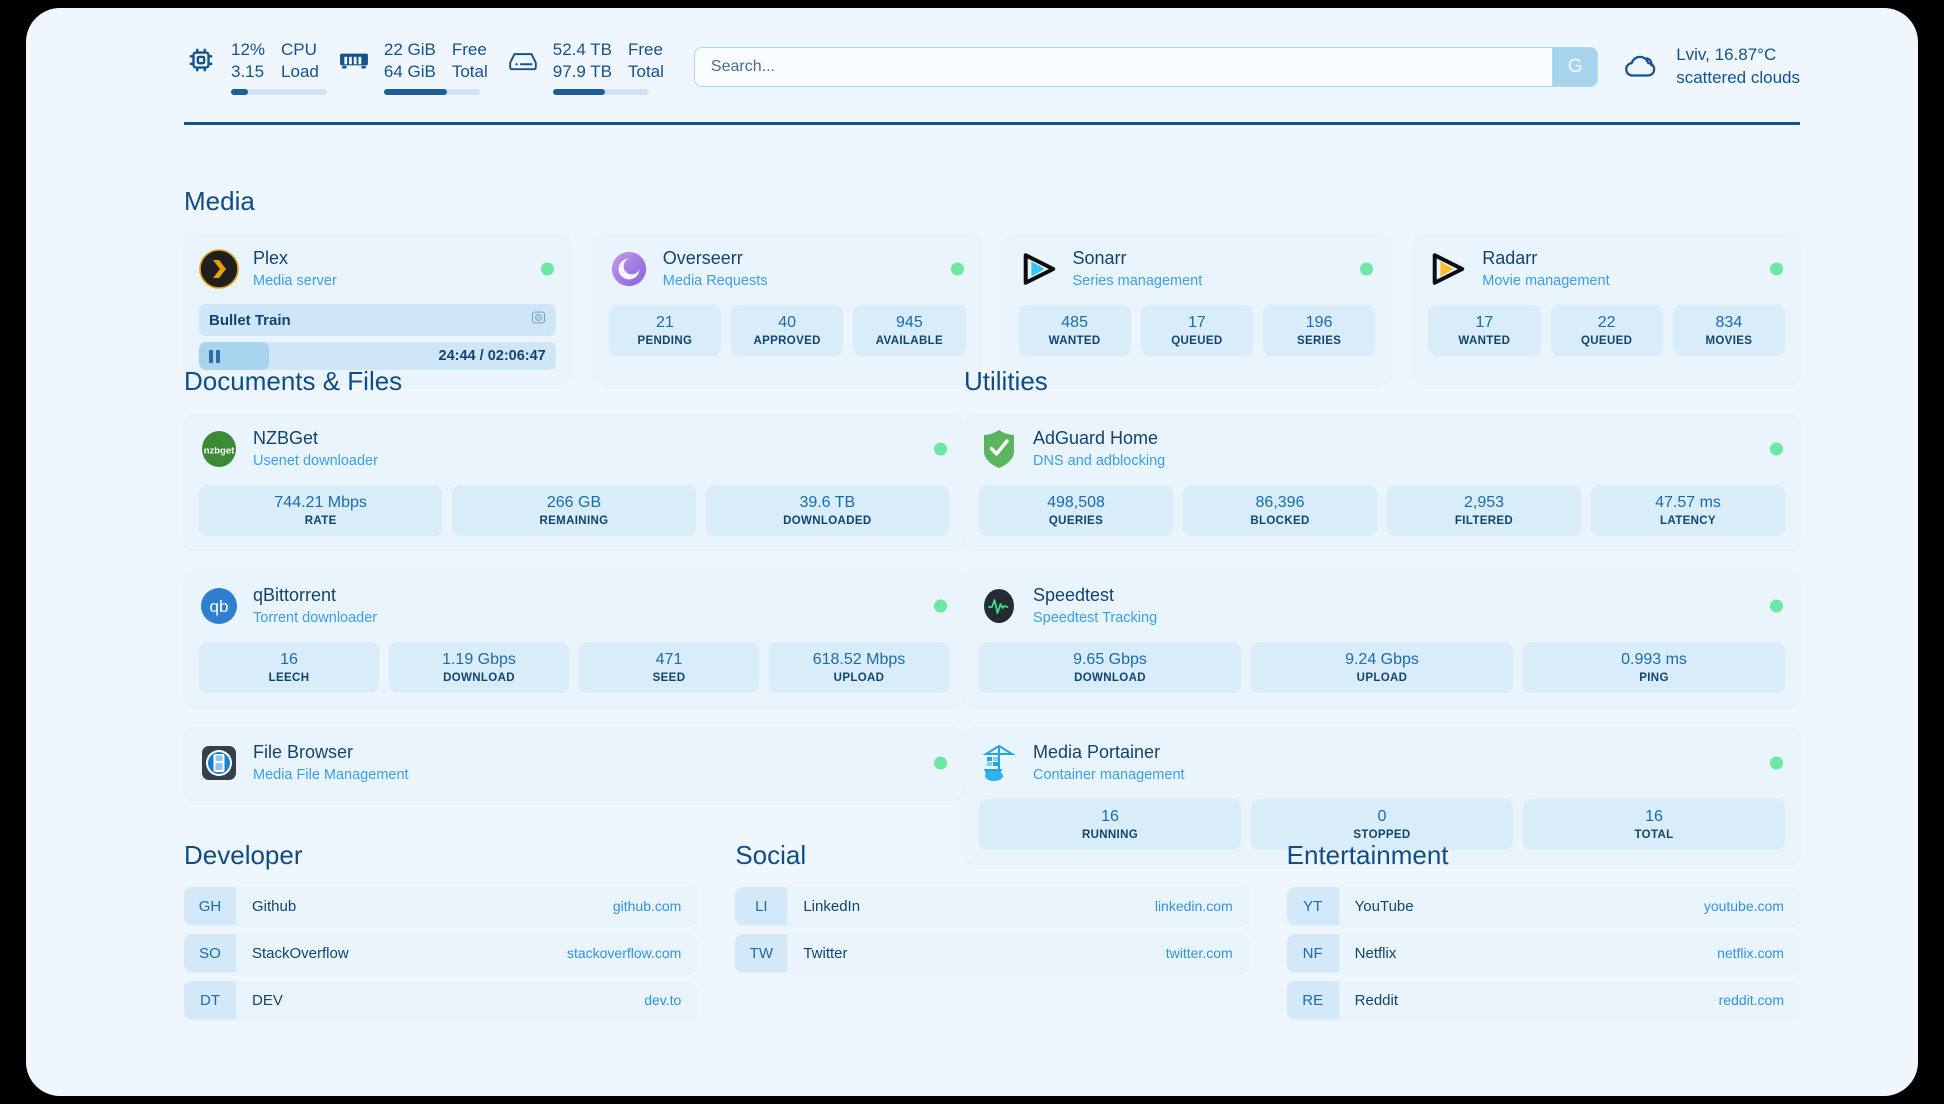  What do you see at coordinates (538, 320) in the screenshot?
I see `cast-icon` at bounding box center [538, 320].